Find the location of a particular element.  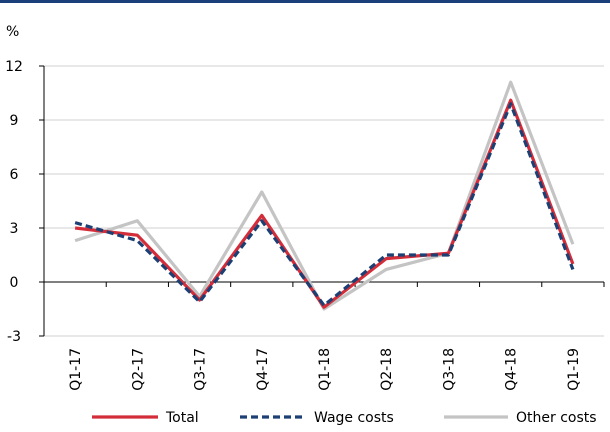

x-tick-label: Q2-17 is located at coordinates (138, 369).